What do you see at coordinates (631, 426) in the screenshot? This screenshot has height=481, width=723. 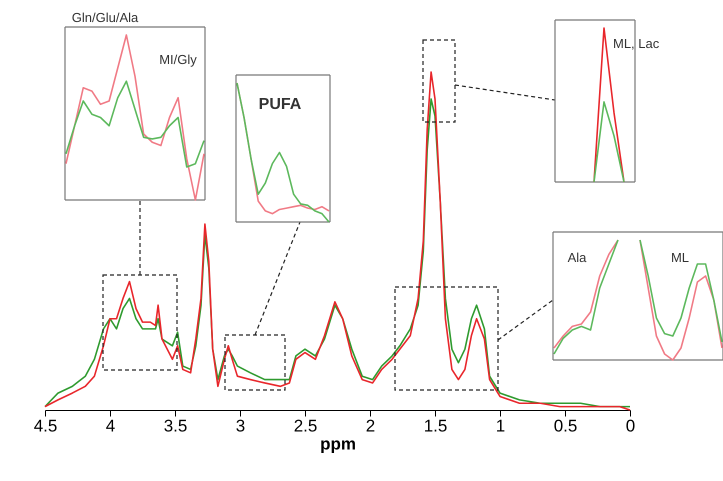 I see `x-tick-label: 0` at bounding box center [631, 426].